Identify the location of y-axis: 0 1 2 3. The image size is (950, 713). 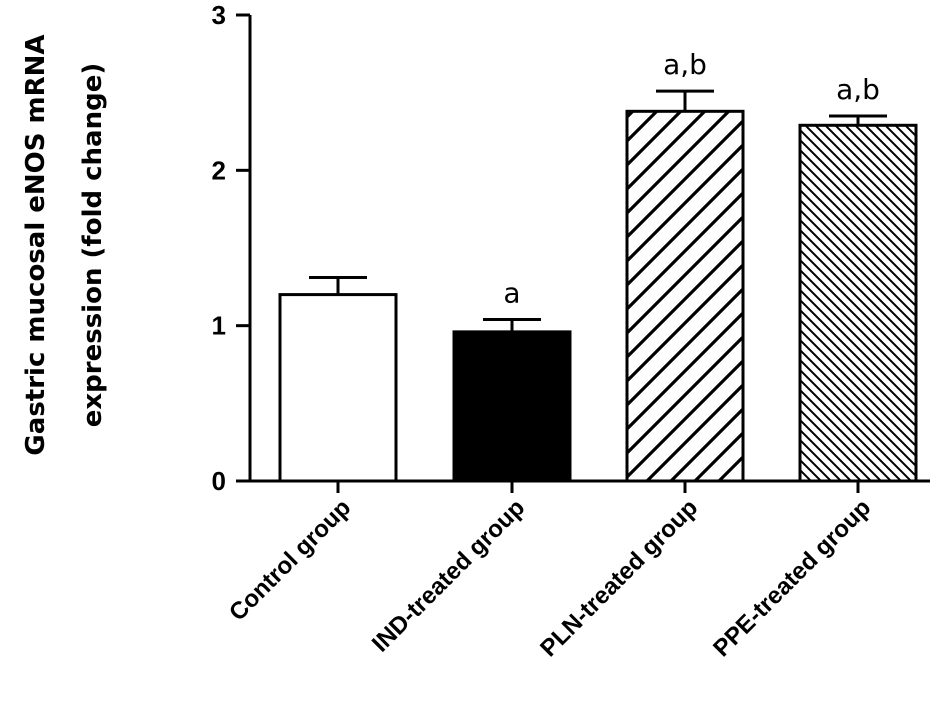
(232, 248).